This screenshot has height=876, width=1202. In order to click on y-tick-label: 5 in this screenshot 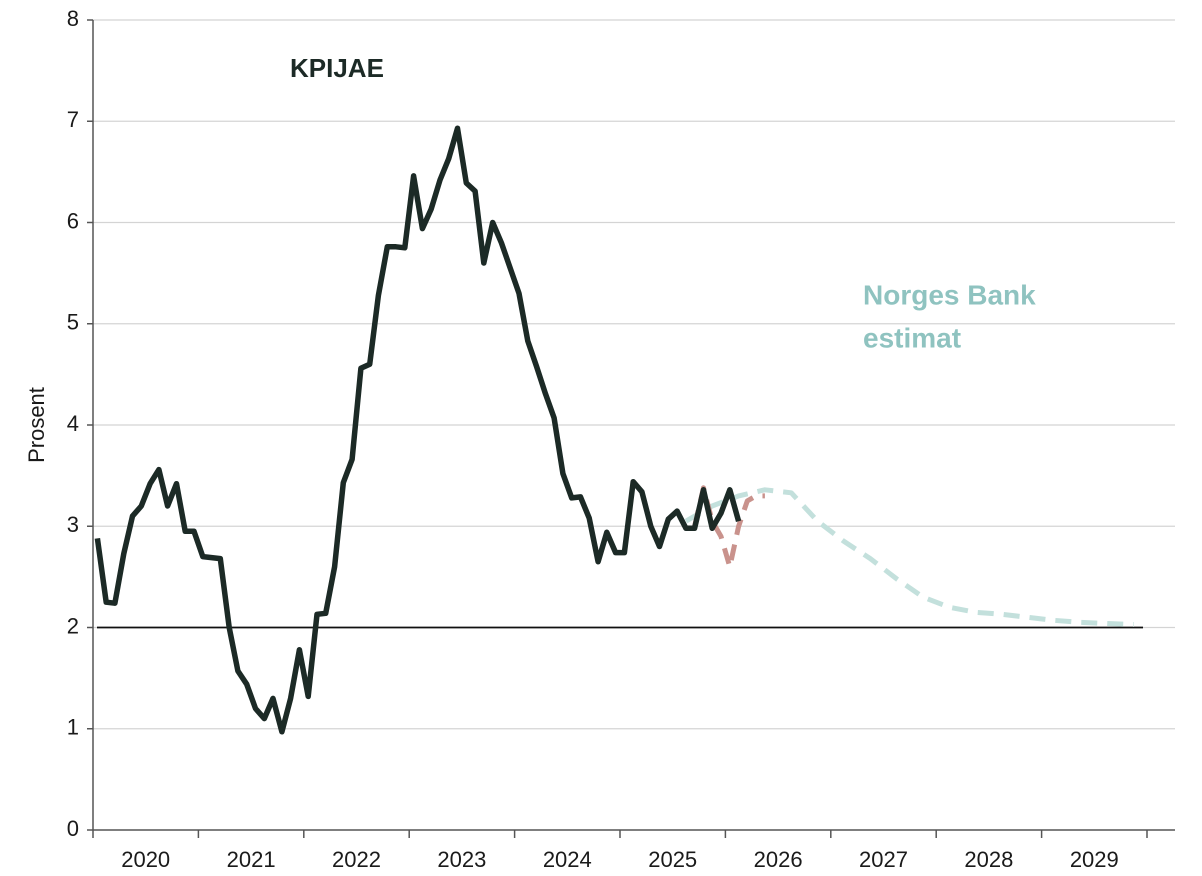, I will do `click(73, 322)`.